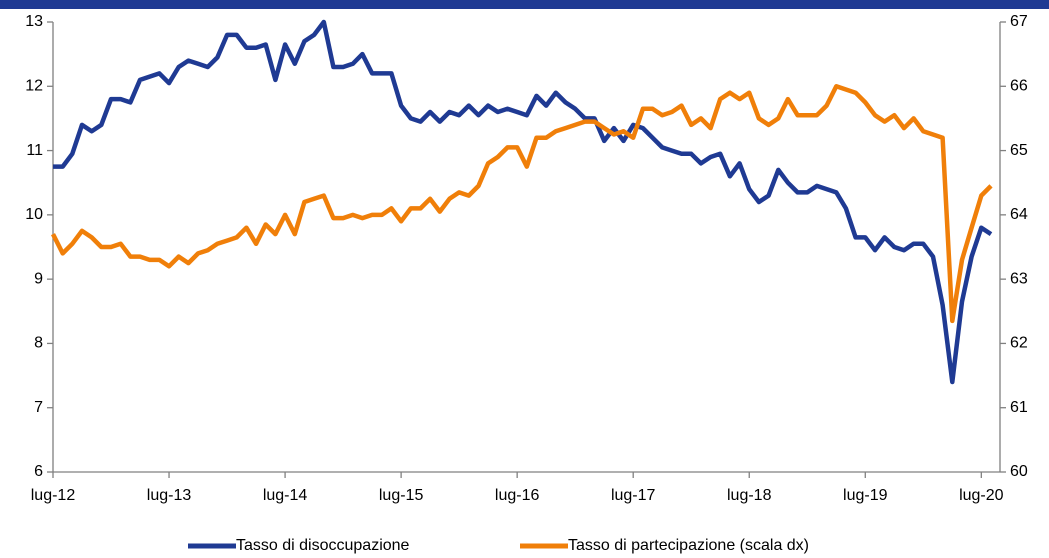 The height and width of the screenshot is (558, 1049). What do you see at coordinates (53, 495) in the screenshot?
I see `x-tick-label: lug-12` at bounding box center [53, 495].